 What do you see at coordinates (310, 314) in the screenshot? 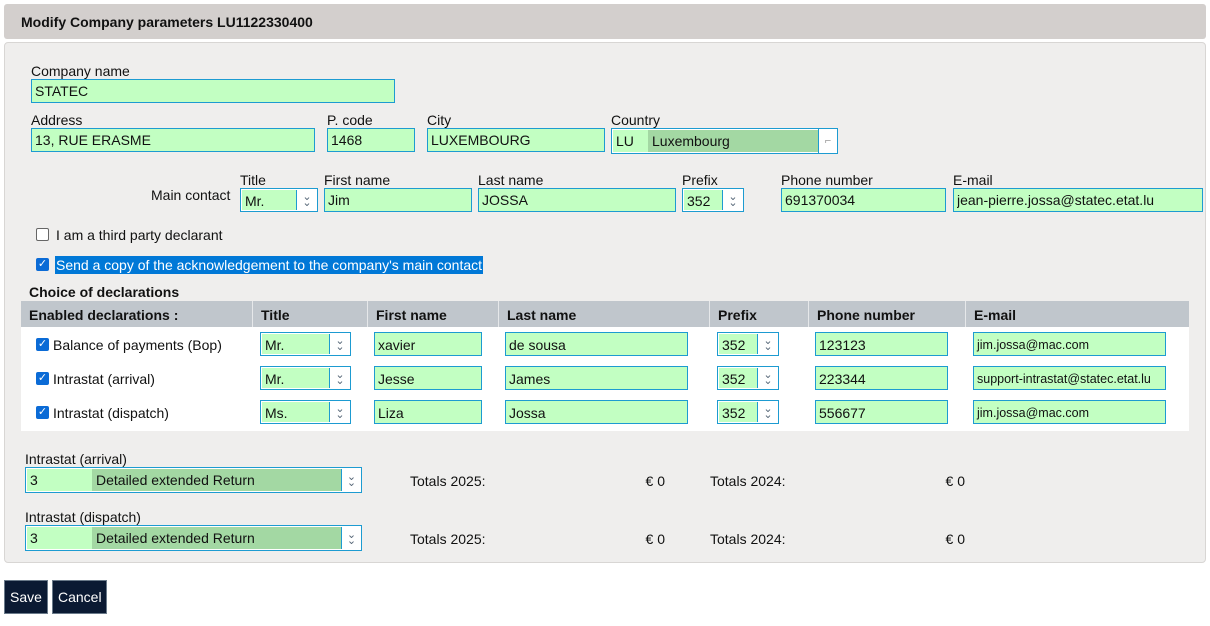
I see `col-title: Title` at bounding box center [310, 314].